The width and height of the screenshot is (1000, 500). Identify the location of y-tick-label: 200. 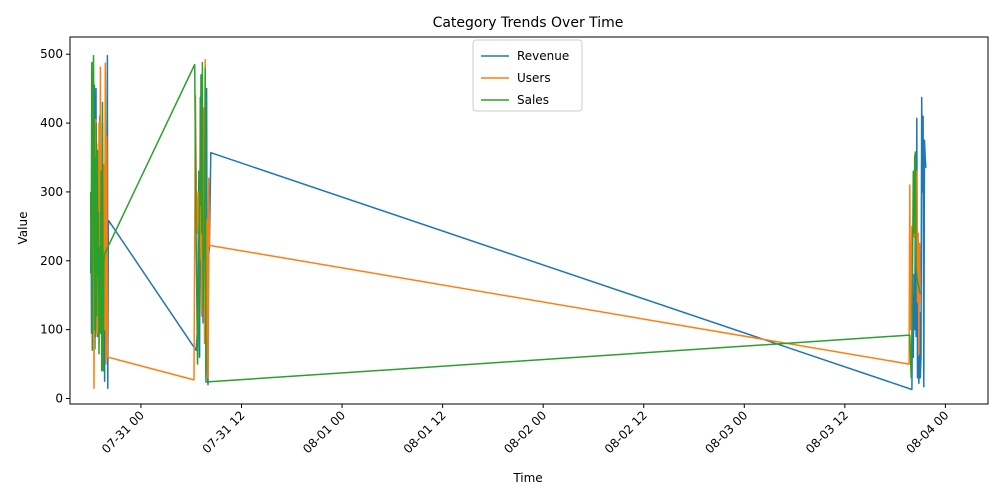
(51, 261).